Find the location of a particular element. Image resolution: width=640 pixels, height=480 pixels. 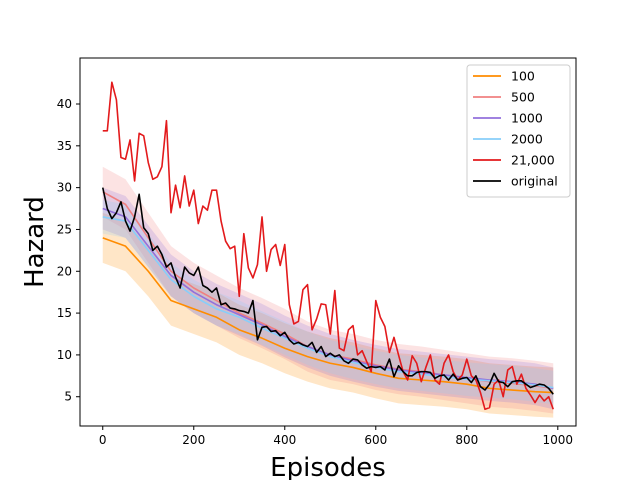

legend-label: 21,000 is located at coordinates (533, 160).